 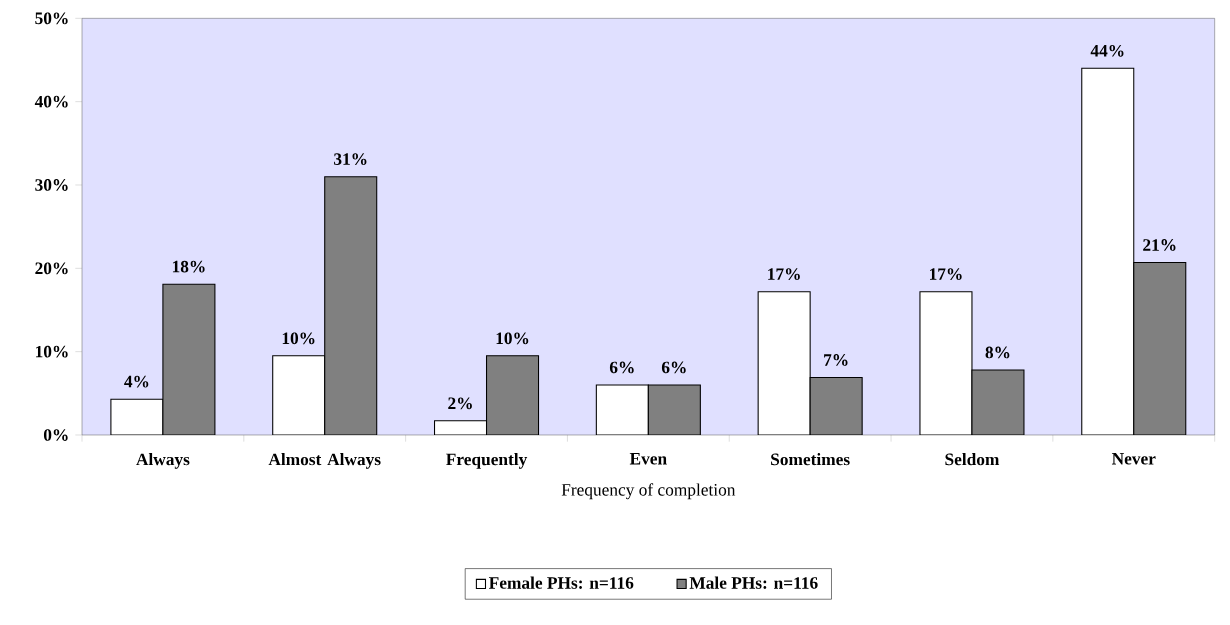 I want to click on legend-label: Male PHs: n=116, so click(x=753, y=582).